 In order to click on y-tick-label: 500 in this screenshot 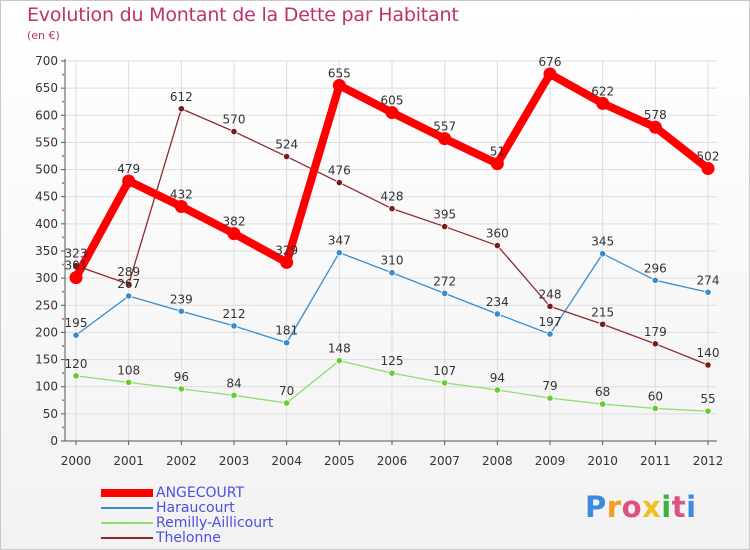, I will do `click(46, 170)`.